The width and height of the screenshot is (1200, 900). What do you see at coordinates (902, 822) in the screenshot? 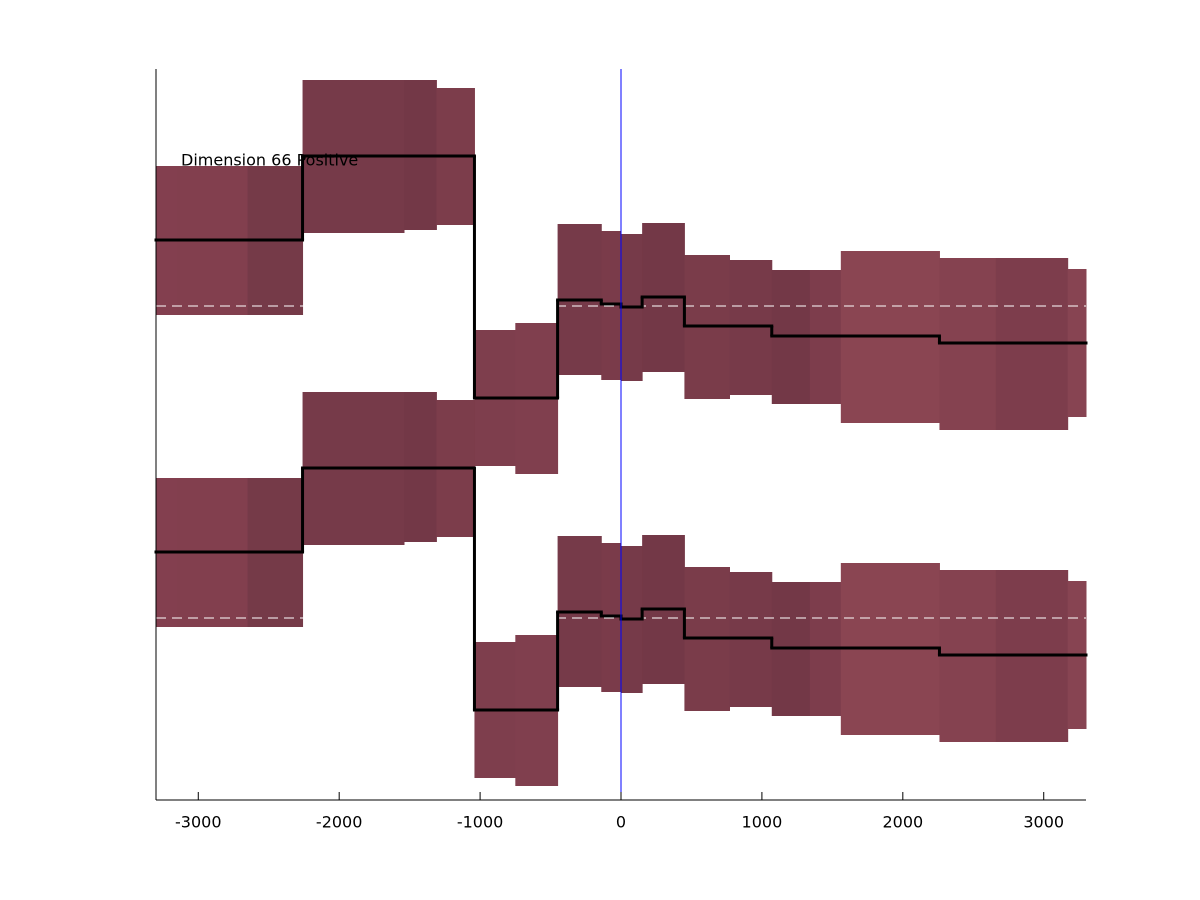
I see `x-tick-label: 2000` at bounding box center [902, 822].